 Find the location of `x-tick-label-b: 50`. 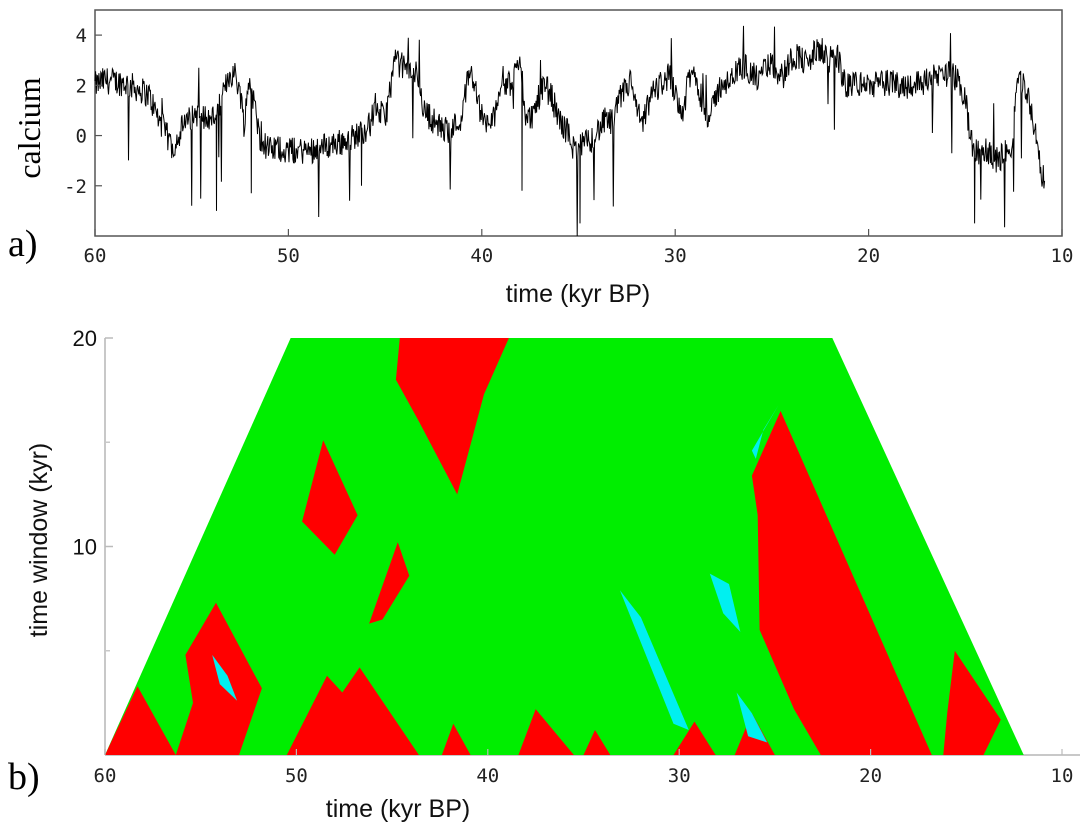

x-tick-label-b: 50 is located at coordinates (296, 776).